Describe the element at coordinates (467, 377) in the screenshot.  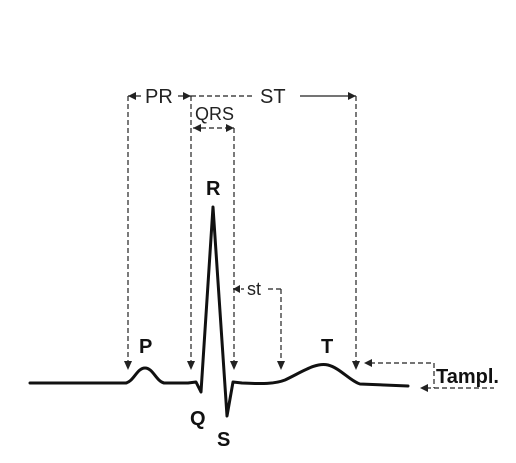
I see `t-amplitude-label: Tampl.` at that location.